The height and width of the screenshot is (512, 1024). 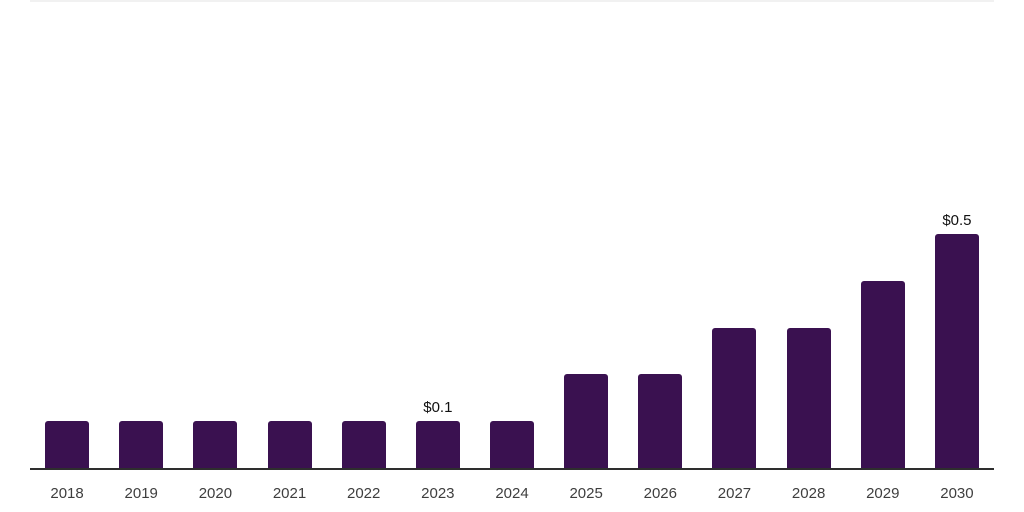 What do you see at coordinates (808, 493) in the screenshot?
I see `x-tick-label-2028: 2028` at bounding box center [808, 493].